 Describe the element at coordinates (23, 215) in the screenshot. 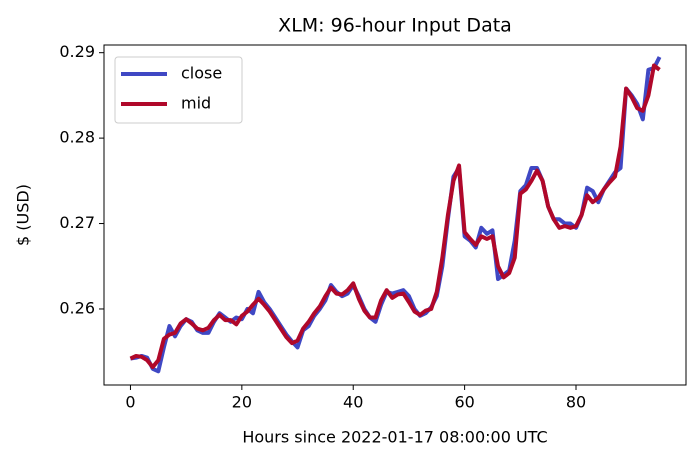

I see `y-axis-label: $ (USD)` at that location.